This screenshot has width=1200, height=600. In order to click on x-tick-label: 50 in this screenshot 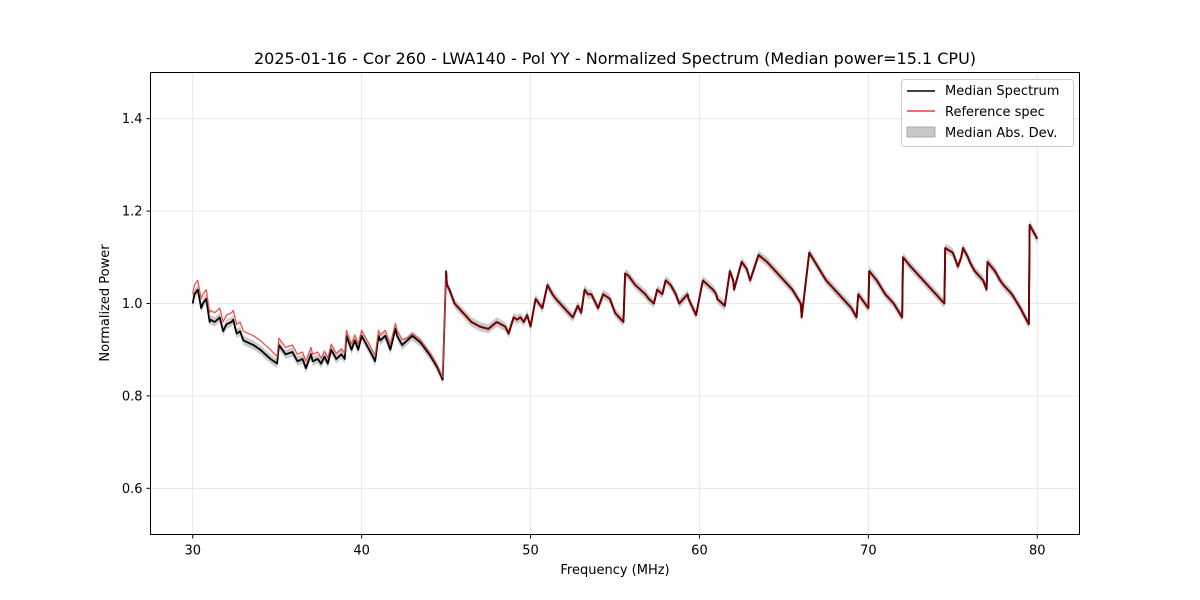, I will do `click(530, 551)`.